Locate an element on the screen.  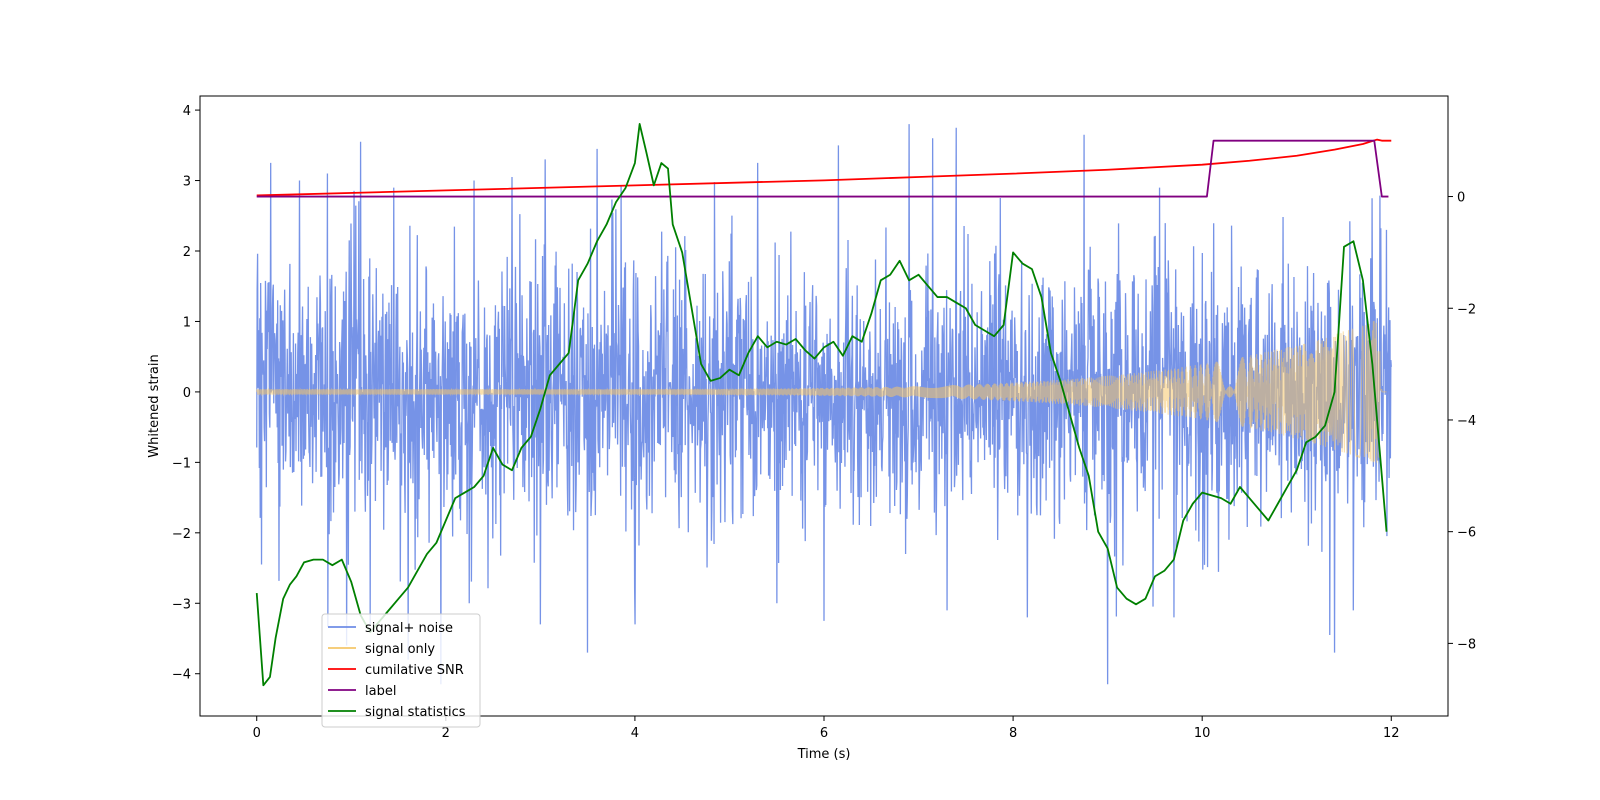
x-tick-label: 6 is located at coordinates (824, 733).